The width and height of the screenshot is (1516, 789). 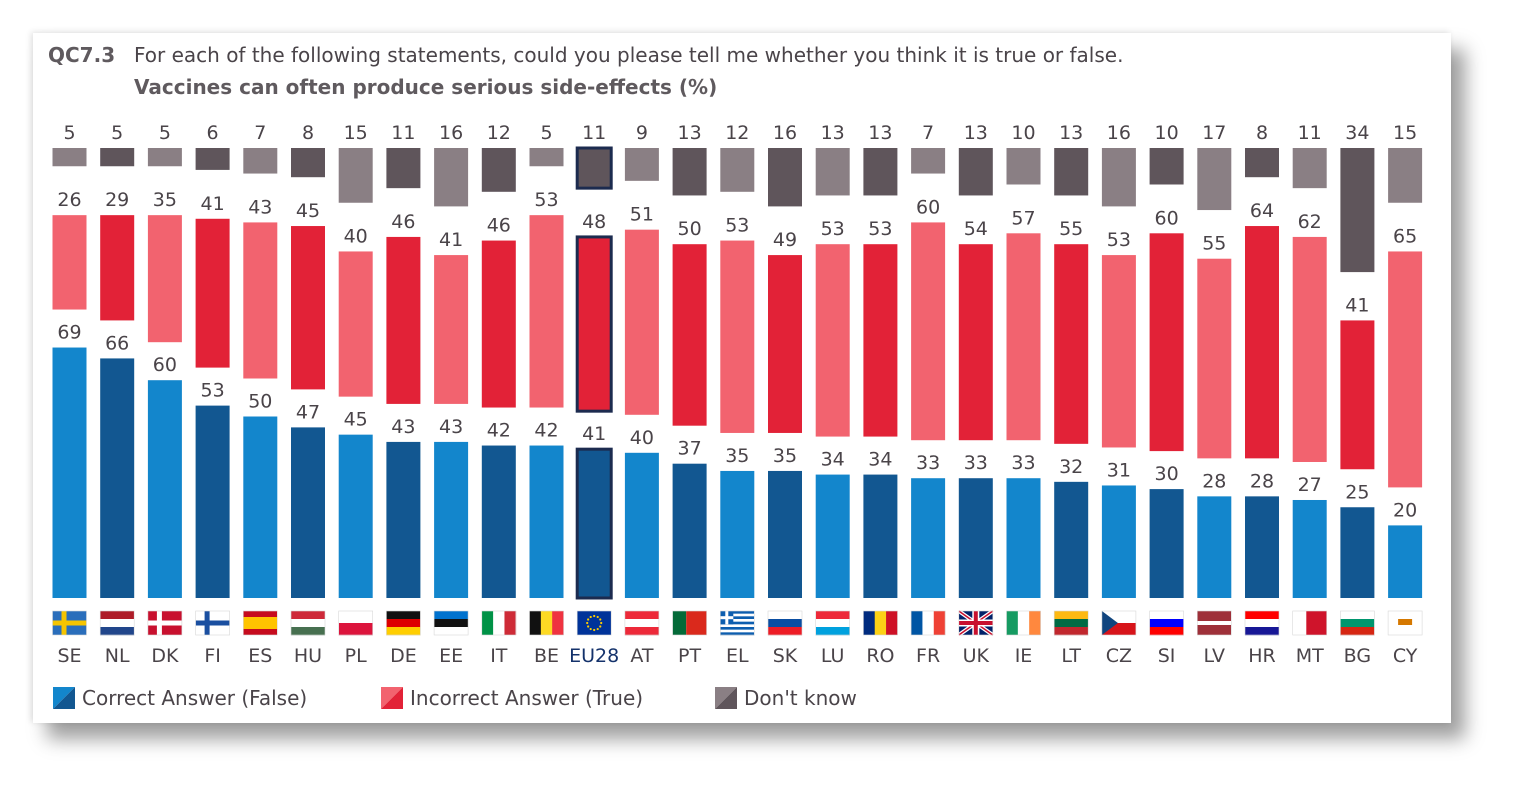 What do you see at coordinates (641, 525) in the screenshot?
I see `bar-correct-at` at bounding box center [641, 525].